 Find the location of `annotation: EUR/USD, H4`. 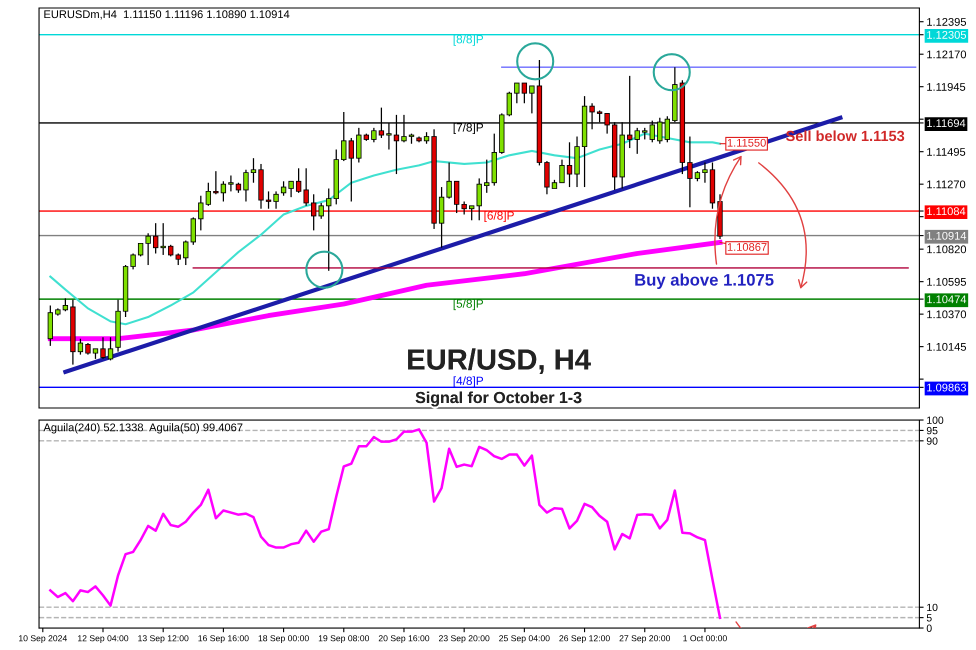

annotation: EUR/USD, H4 is located at coordinates (499, 361).